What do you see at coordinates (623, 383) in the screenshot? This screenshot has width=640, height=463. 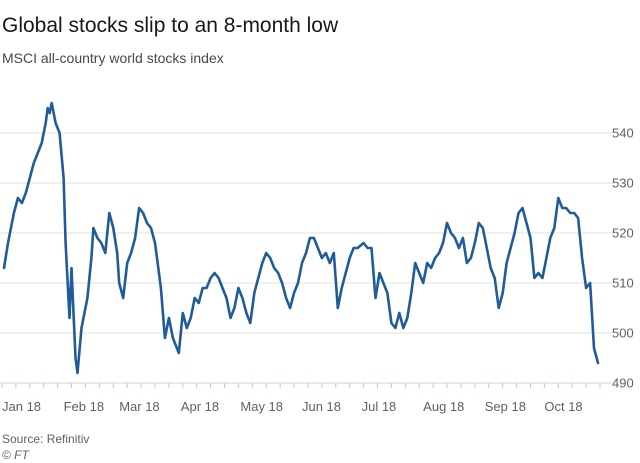 I see `y-tick-label-490: 490` at bounding box center [623, 383].